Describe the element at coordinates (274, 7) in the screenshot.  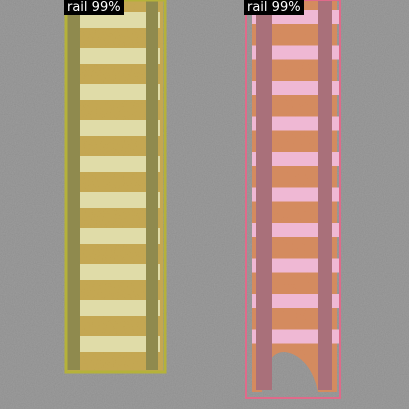
I see `detection-label-right: rail 99%` at that location.